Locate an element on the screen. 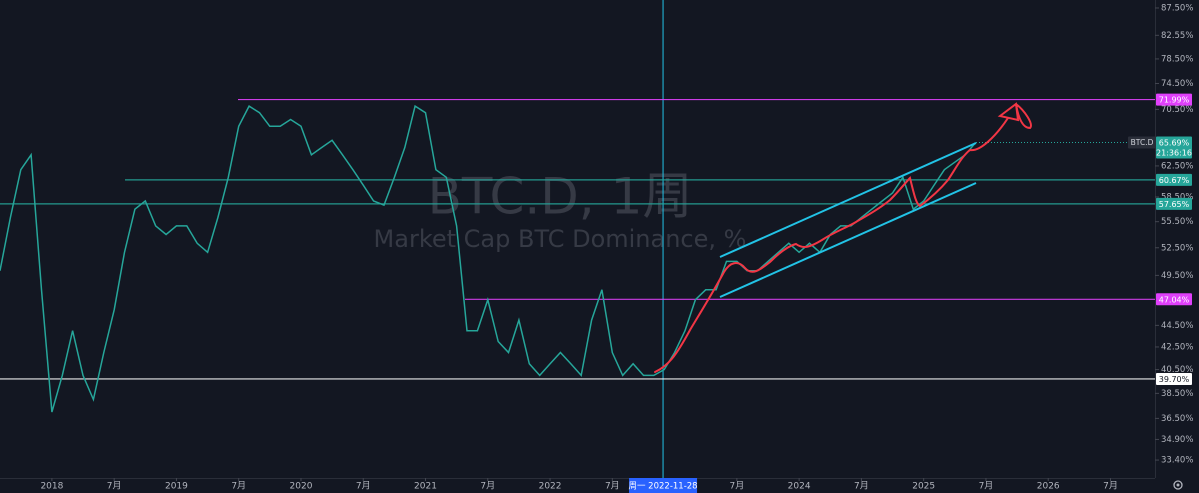  watermark-title: BTC.D, 1周 is located at coordinates (560, 197).